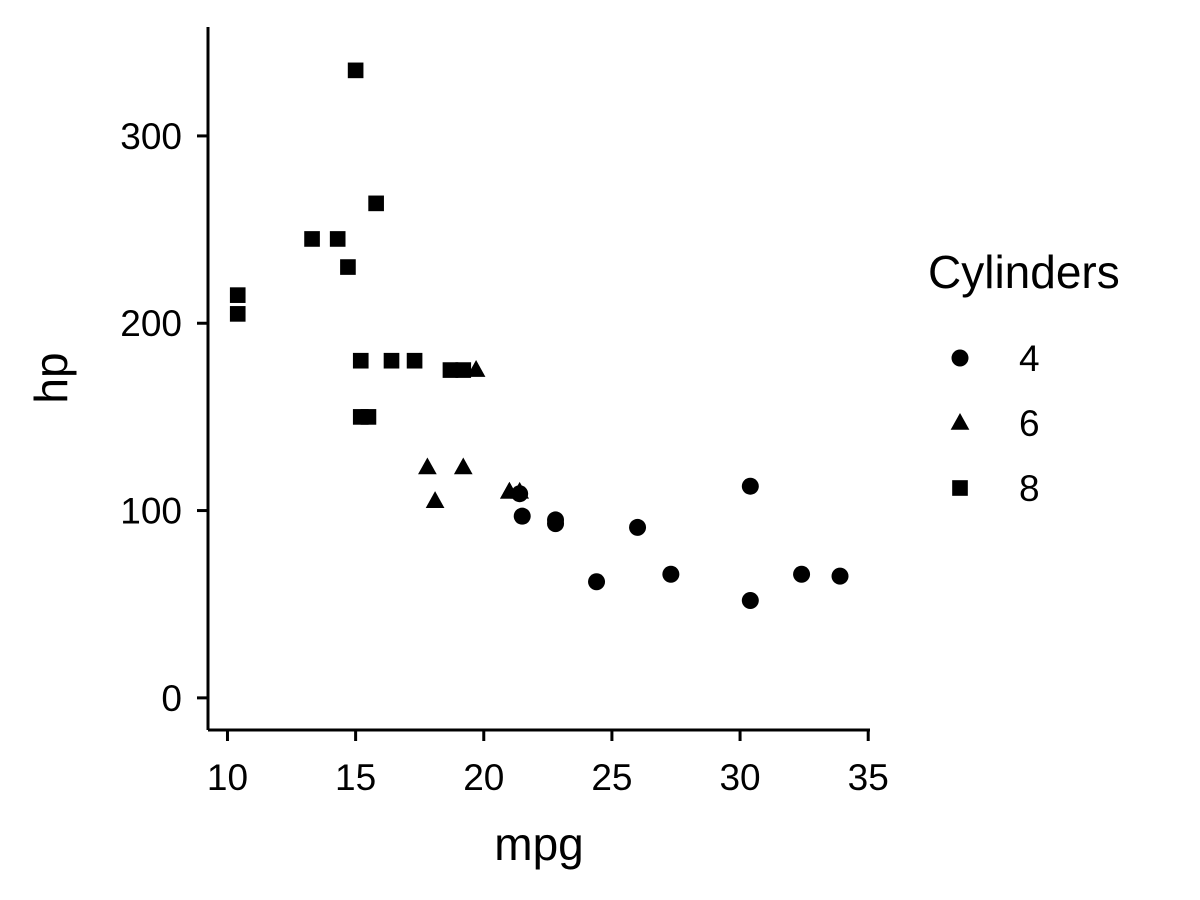  Describe the element at coordinates (611, 777) in the screenshot. I see `x-tick-label: 25` at that location.